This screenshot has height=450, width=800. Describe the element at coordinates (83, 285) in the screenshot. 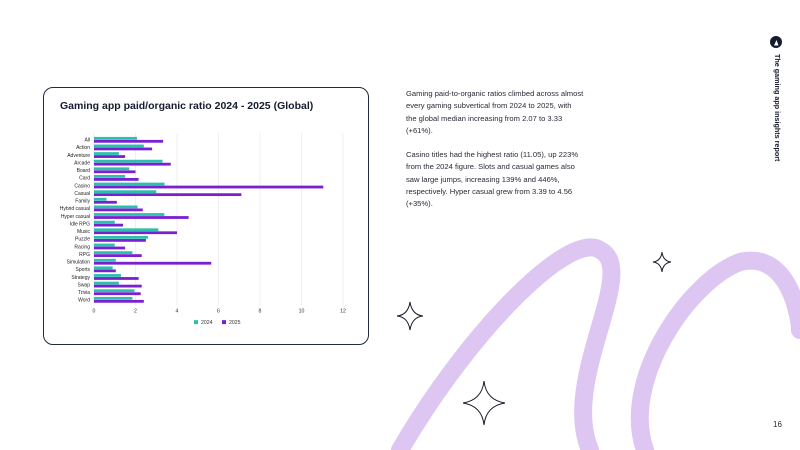

I see `y-tick-label: Swap` at that location.